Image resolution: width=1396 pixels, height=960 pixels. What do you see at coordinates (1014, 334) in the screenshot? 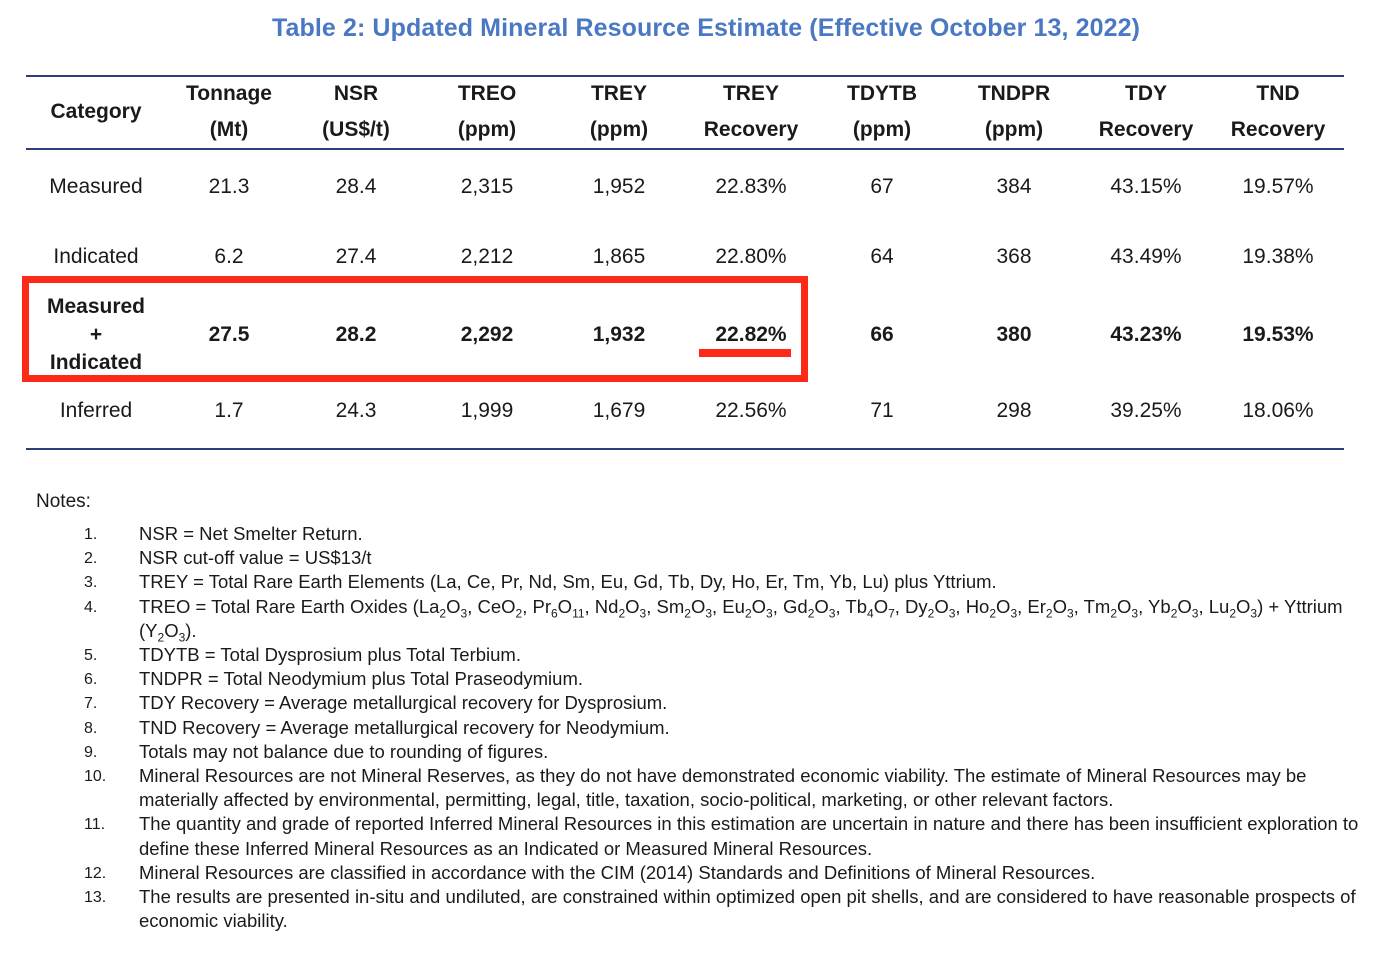
I see `table-cell-tndpr: 380` at bounding box center [1014, 334].